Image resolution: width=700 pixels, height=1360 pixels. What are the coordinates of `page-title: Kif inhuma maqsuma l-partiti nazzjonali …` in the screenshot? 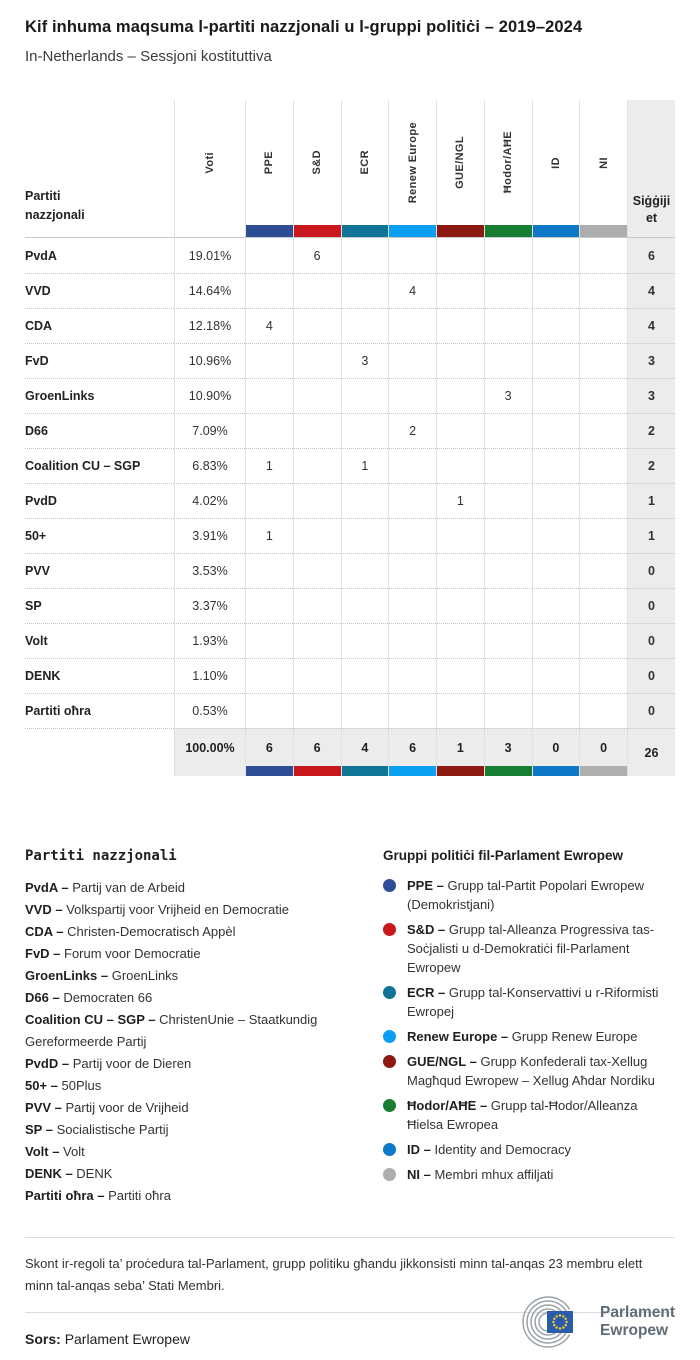 It's located at (304, 27).